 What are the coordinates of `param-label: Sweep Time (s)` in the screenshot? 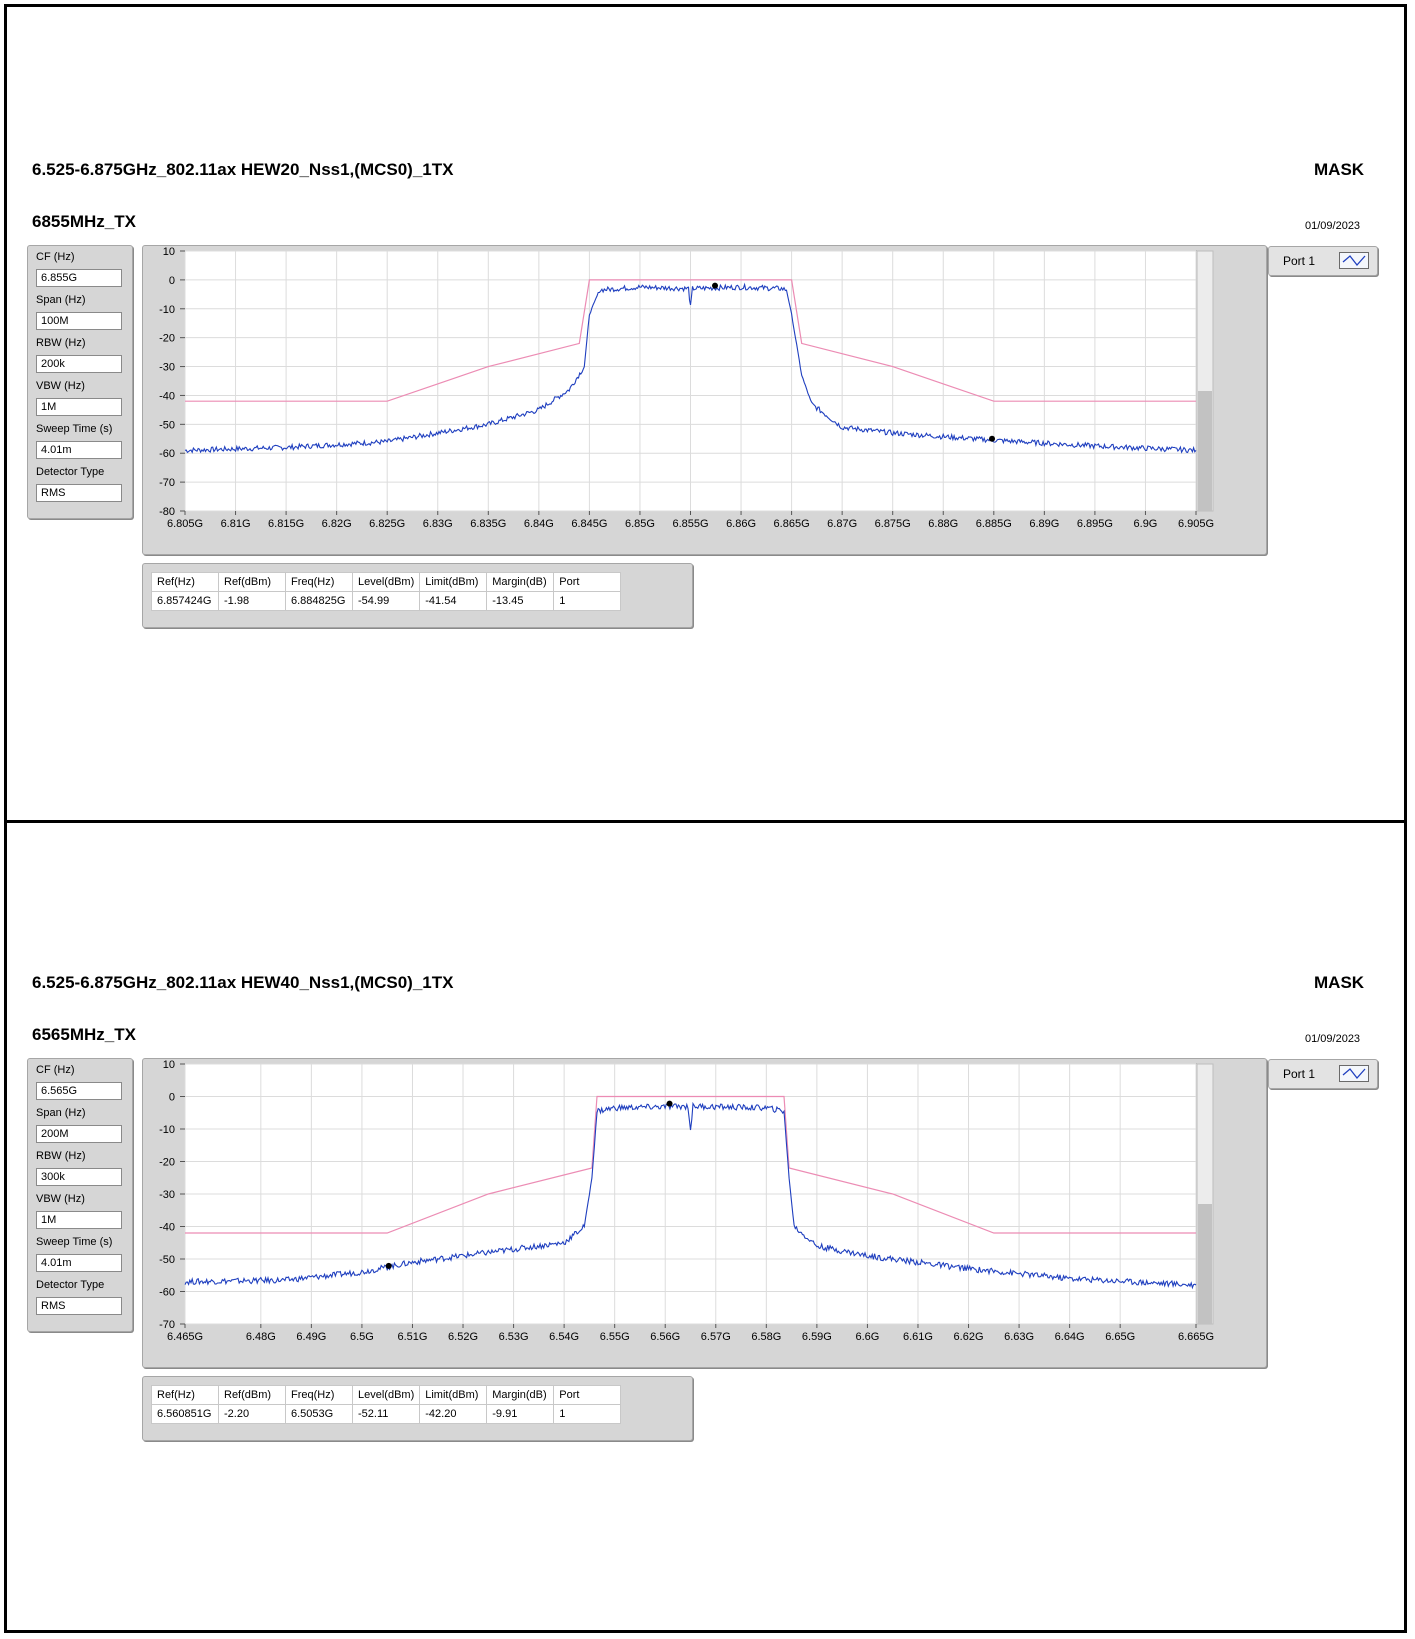 It's located at (74, 1242).